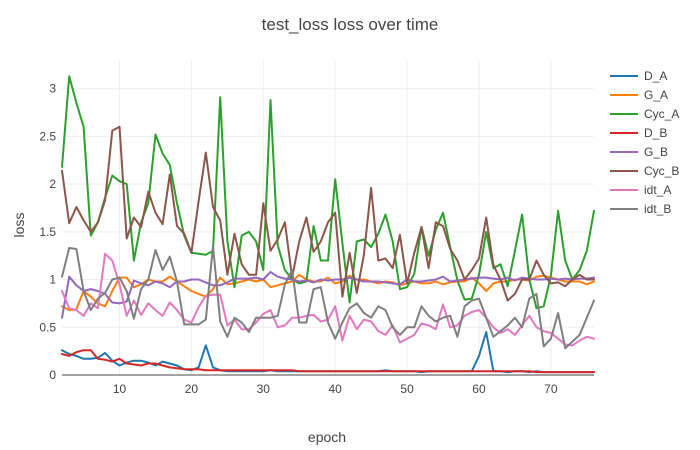 This screenshot has width=700, height=450. Describe the element at coordinates (657, 209) in the screenshot. I see `legend-label: idt_B` at that location.